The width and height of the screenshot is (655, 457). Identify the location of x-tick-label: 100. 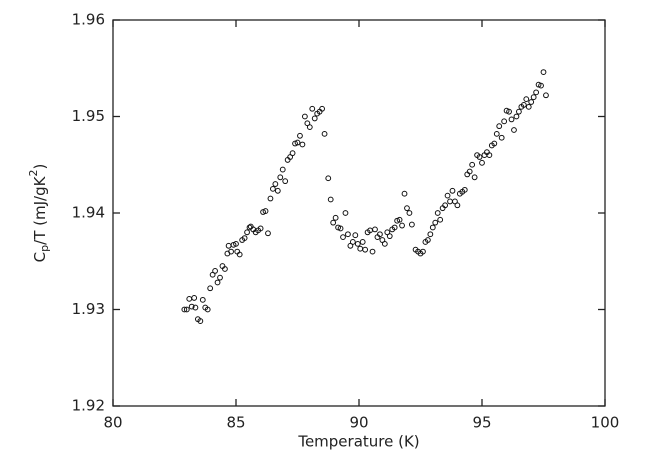
(605, 423).